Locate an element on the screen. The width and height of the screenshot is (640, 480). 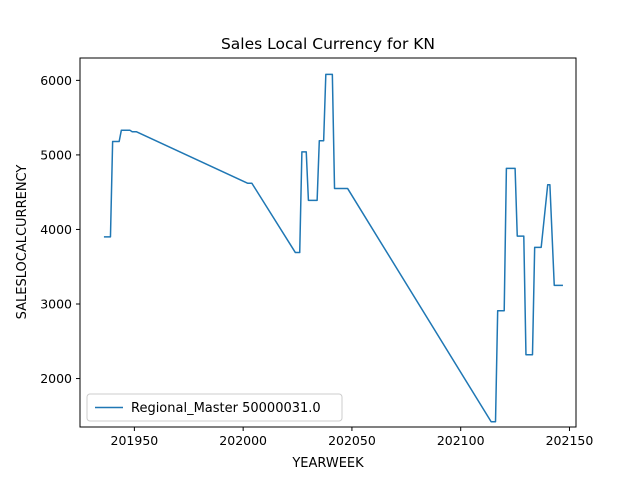
y-tick-label: 5000 is located at coordinates (56, 154).